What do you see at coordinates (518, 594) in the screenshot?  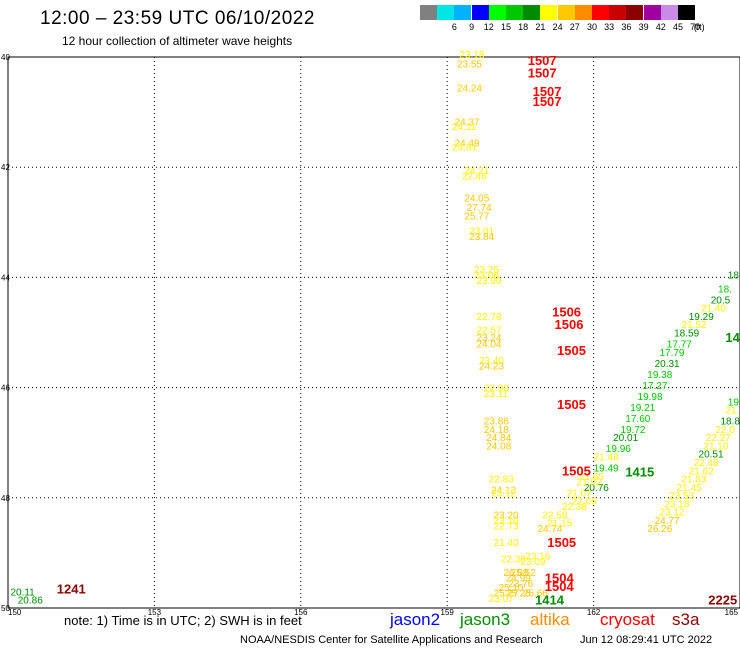 I see `wave-height-label: 25.25` at bounding box center [518, 594].